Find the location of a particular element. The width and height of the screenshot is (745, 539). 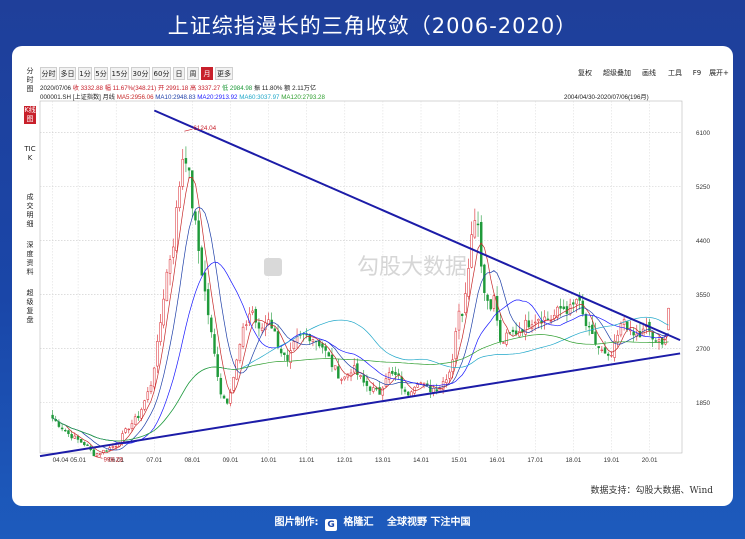

x-tick-label-6: 10.01 is located at coordinates (269, 460).